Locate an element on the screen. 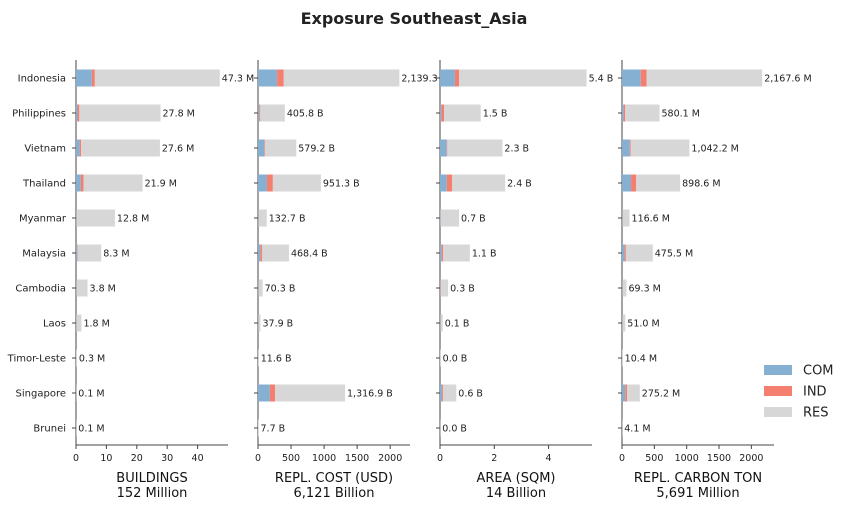 The width and height of the screenshot is (850, 510). x-tick-label: 500 is located at coordinates (291, 458).